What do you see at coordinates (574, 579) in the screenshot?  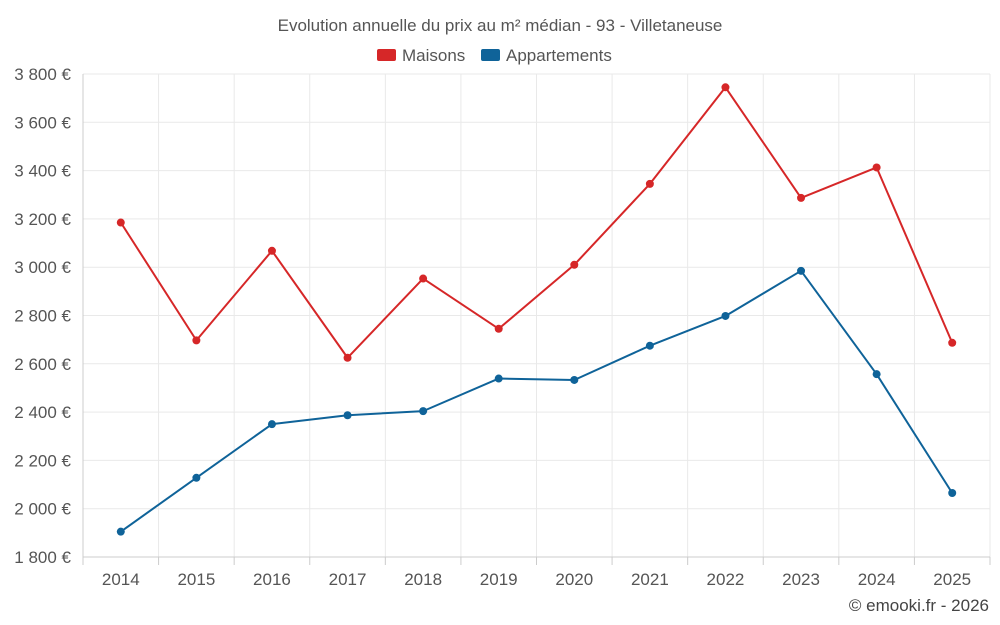 I see `x-tick-label: 2020` at bounding box center [574, 579].